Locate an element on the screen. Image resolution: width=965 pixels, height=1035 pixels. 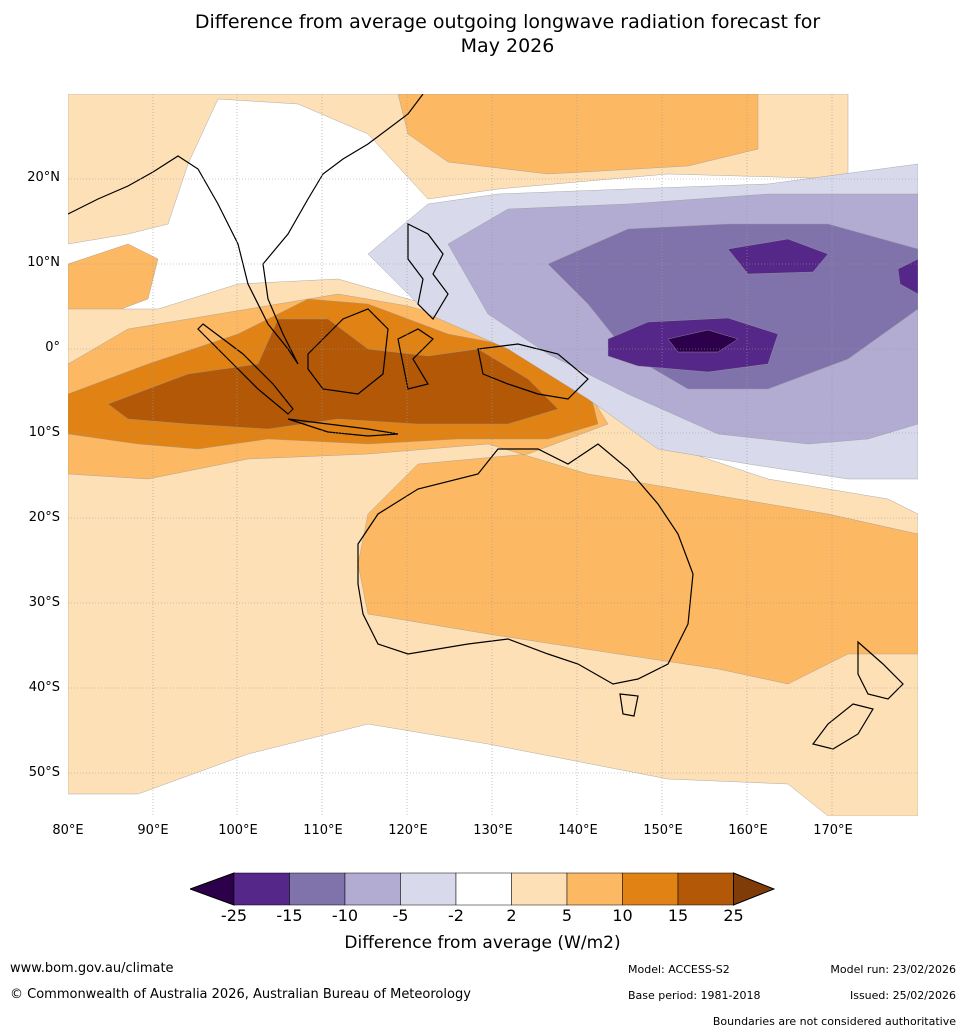
lon-label-110e: 110°E is located at coordinates (323, 830).